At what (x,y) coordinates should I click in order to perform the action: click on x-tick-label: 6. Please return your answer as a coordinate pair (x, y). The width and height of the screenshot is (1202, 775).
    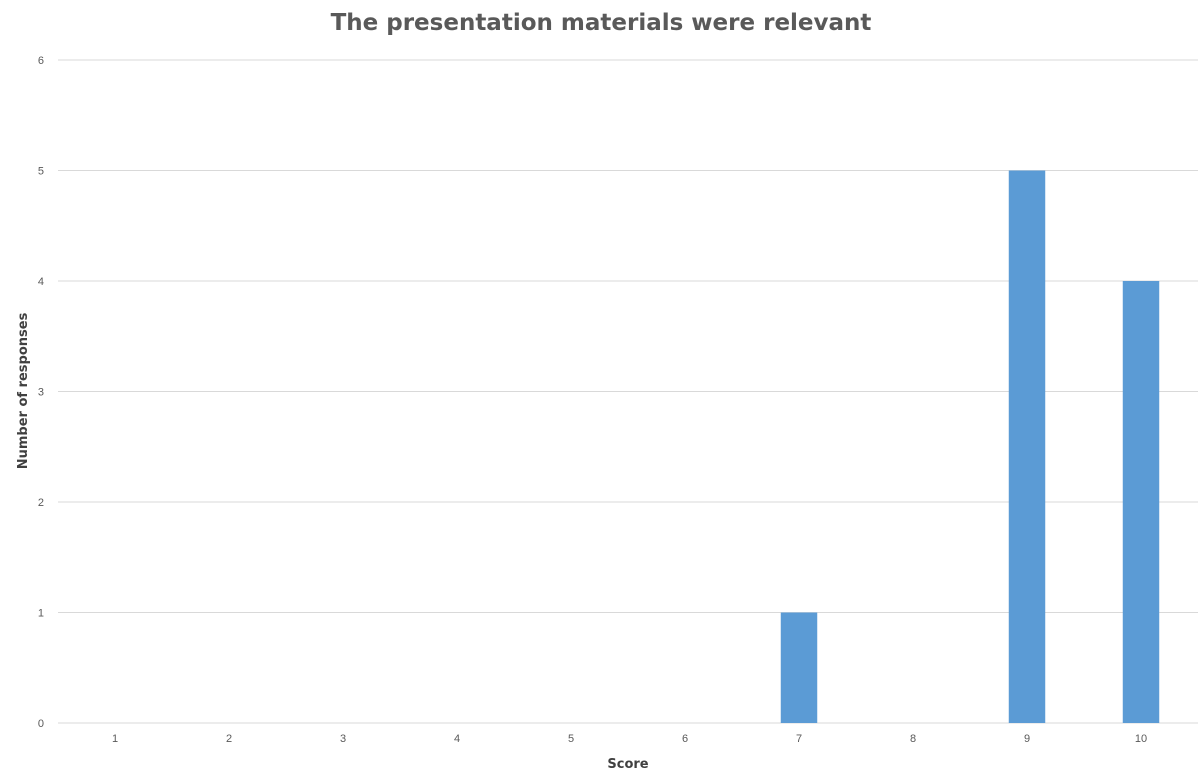
    Looking at the image, I should click on (685, 739).